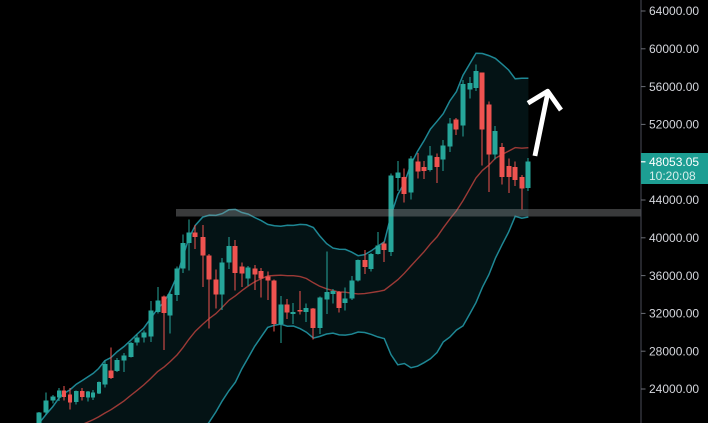 The image size is (708, 423). I want to click on svg-text: 10:20:08, so click(672, 176).